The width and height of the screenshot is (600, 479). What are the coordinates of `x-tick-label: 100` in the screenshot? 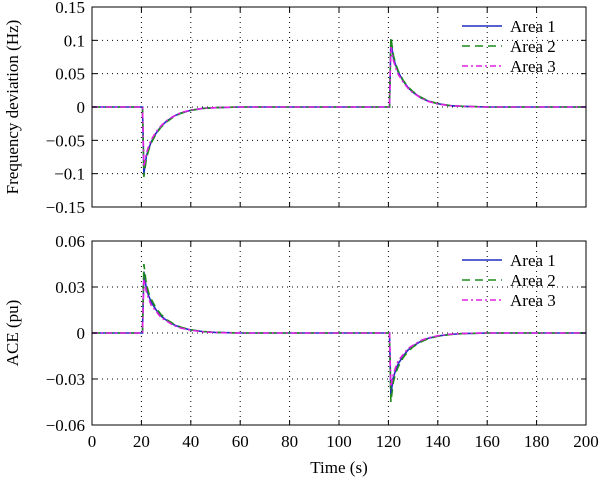 It's located at (339, 441).